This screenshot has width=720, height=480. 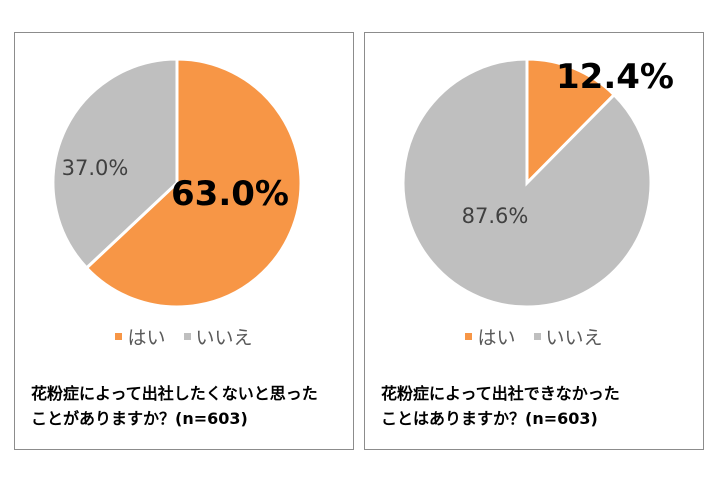 I want to click on caption-line-2: ことはありますか？(n=603), so click(x=489, y=418).